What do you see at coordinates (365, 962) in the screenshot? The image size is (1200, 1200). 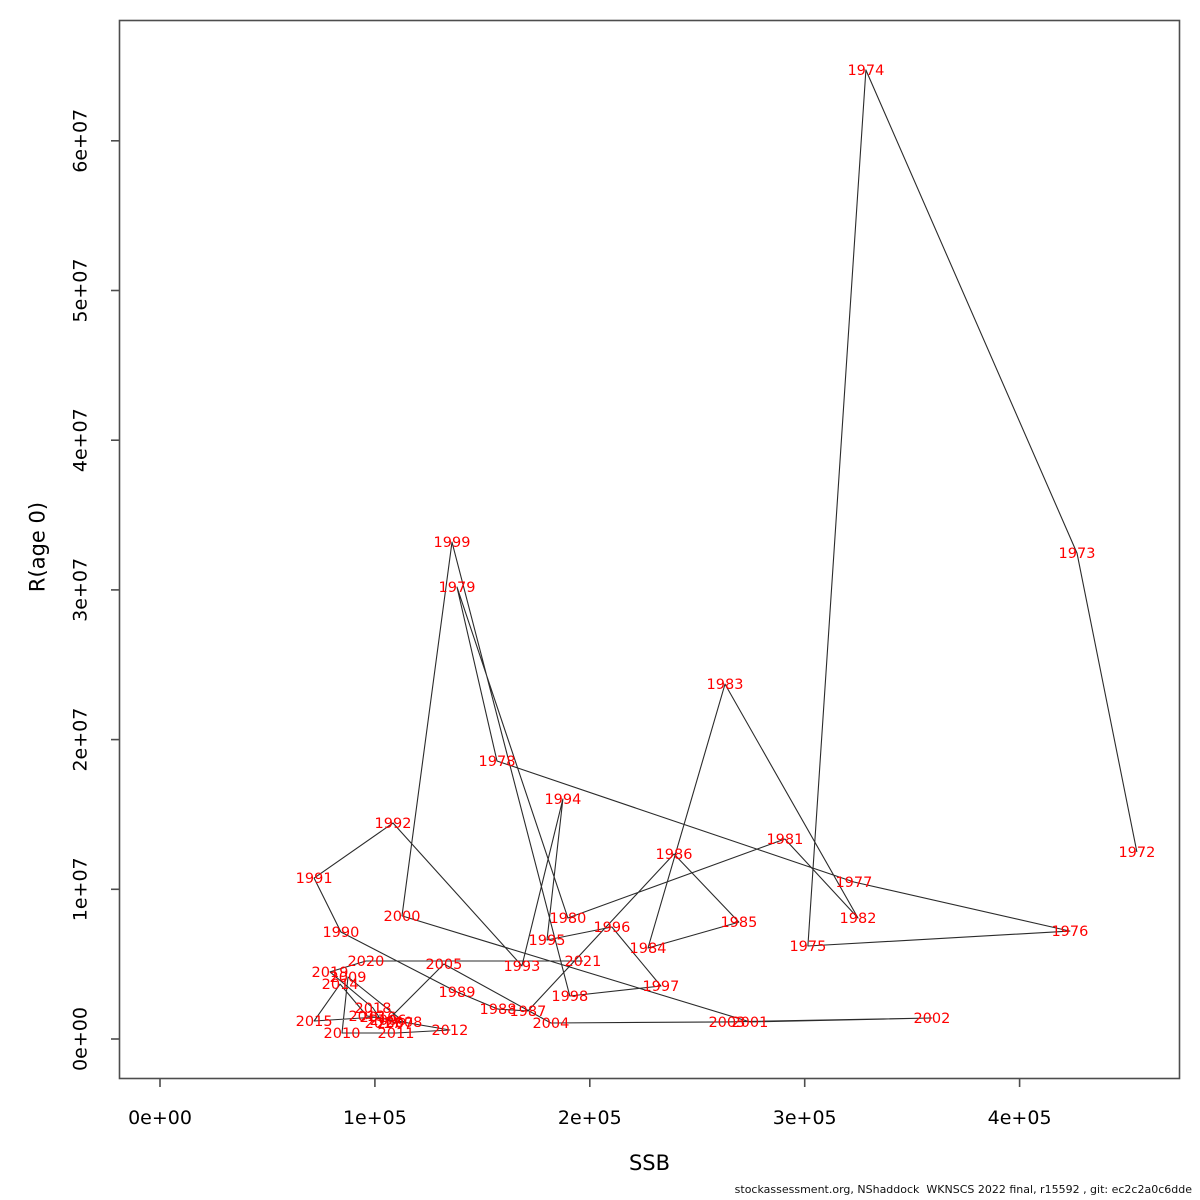 I see `year-label-2020: 2020` at bounding box center [365, 962].